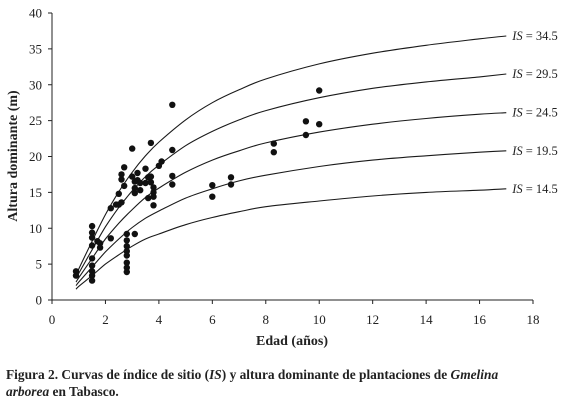 The image size is (573, 406). What do you see at coordinates (35, 120) in the screenshot?
I see `y-tick-label: 25` at bounding box center [35, 120].